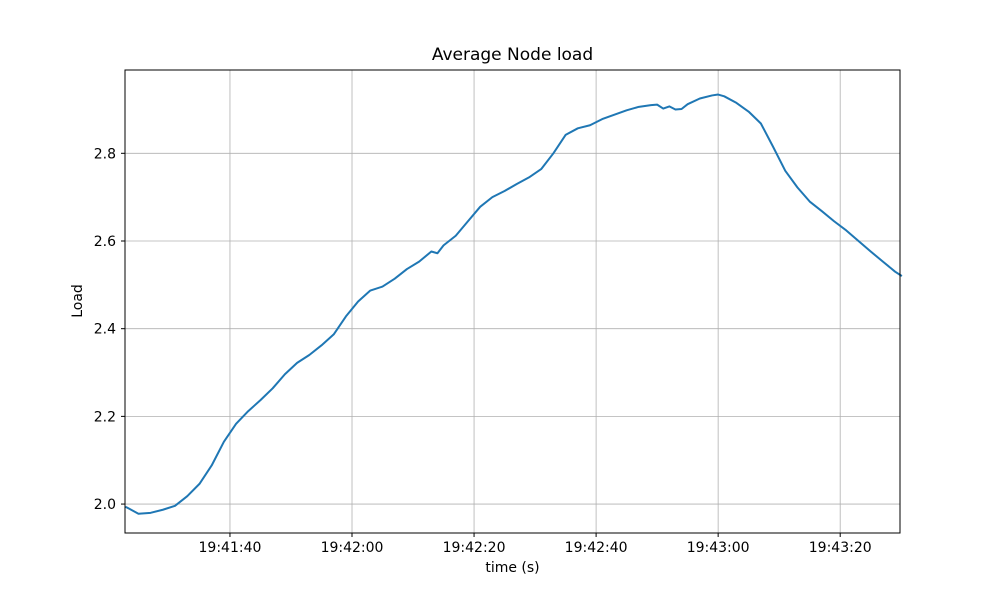  Describe the element at coordinates (105, 417) in the screenshot. I see `y-tick-label: 2.2` at that location.